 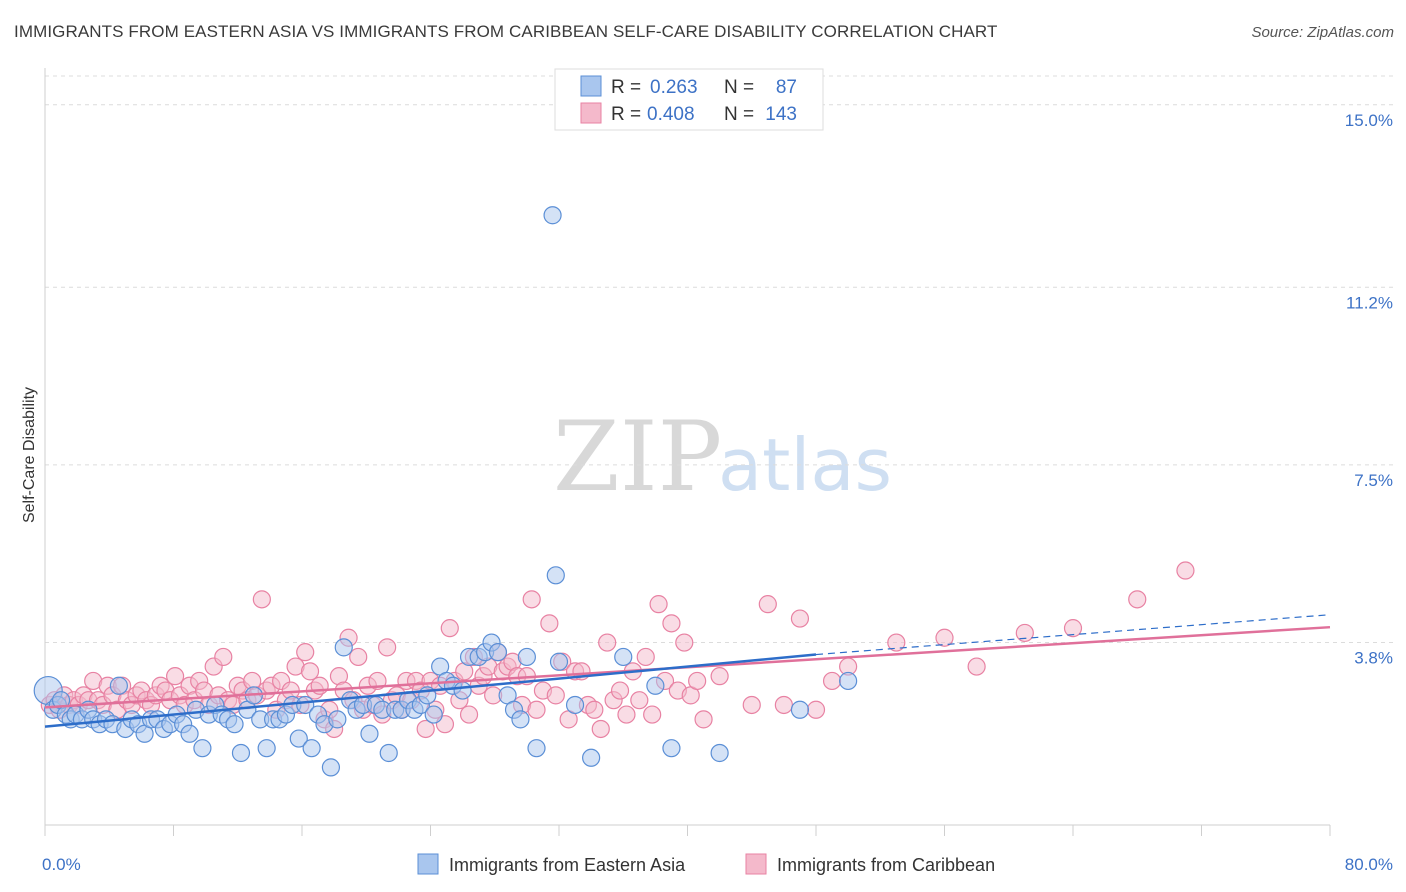 What do you see at coordinates (671, 114) in the screenshot?
I see `legend-r-value-2: 0.408` at bounding box center [671, 114].